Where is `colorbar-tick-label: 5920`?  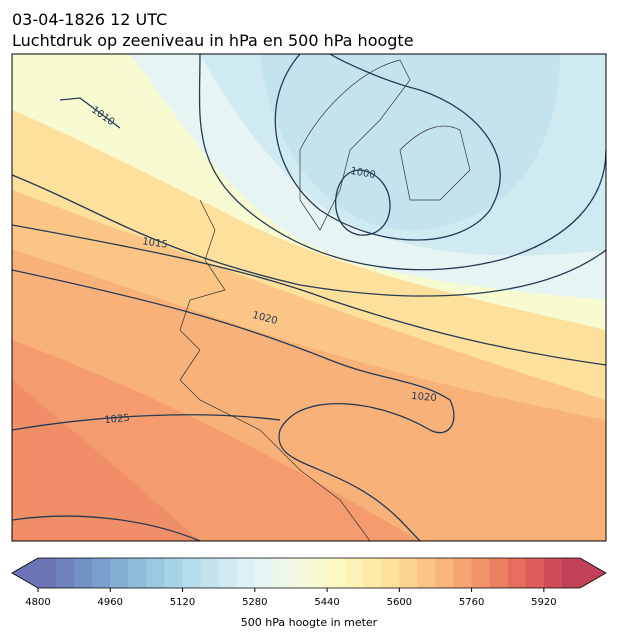
colorbar-tick-label: 5920 is located at coordinates (543, 602).